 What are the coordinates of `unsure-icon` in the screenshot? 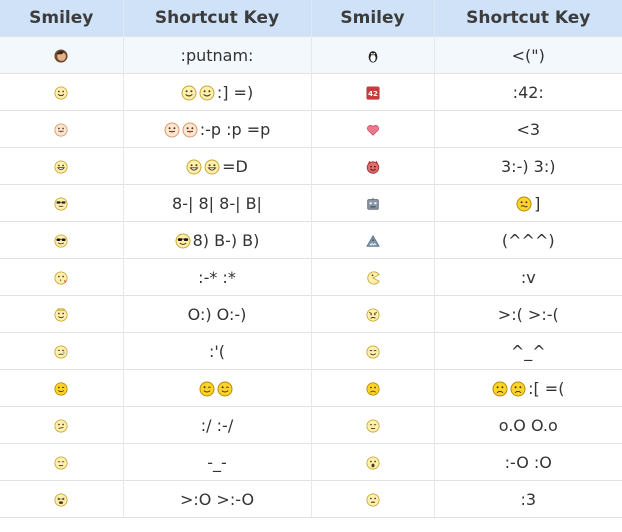 It's located at (61, 426).